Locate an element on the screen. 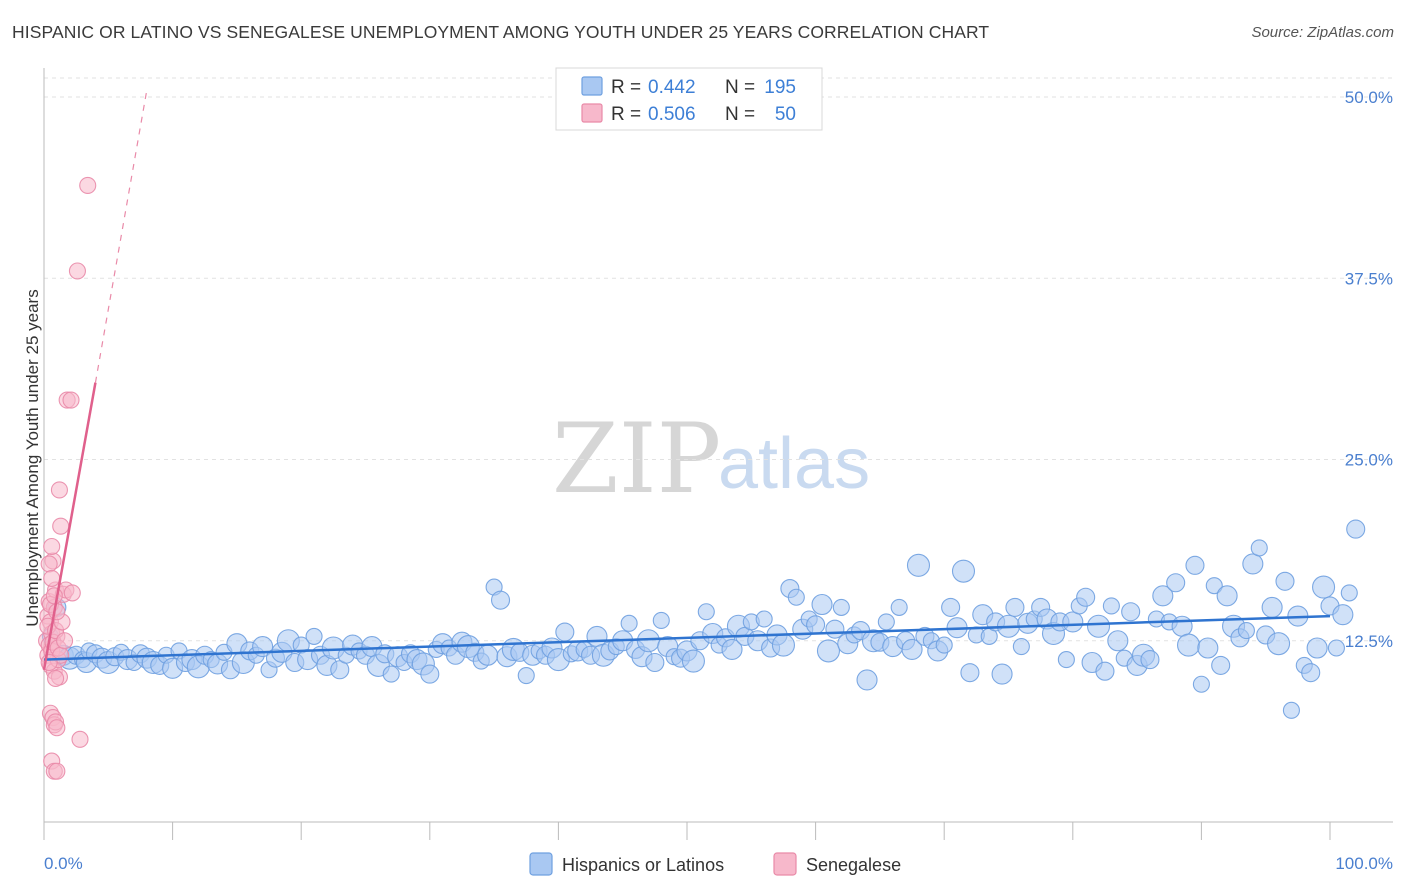 The width and height of the screenshot is (1406, 892). bottom-legend-swatch-senegalese is located at coordinates (785, 864).